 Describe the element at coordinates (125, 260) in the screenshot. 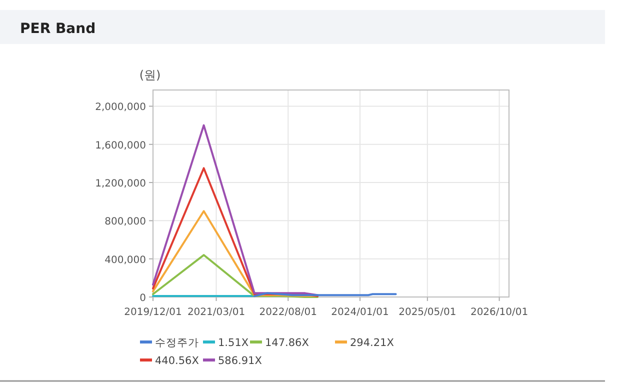

I see `y-tick-label: 400,000` at that location.